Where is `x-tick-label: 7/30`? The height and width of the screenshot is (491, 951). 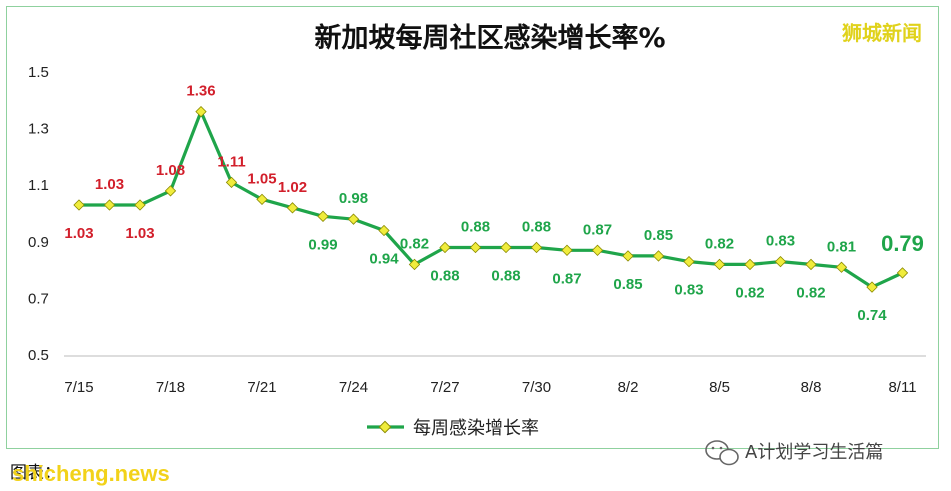 x-tick-label: 7/30 is located at coordinates (536, 387).